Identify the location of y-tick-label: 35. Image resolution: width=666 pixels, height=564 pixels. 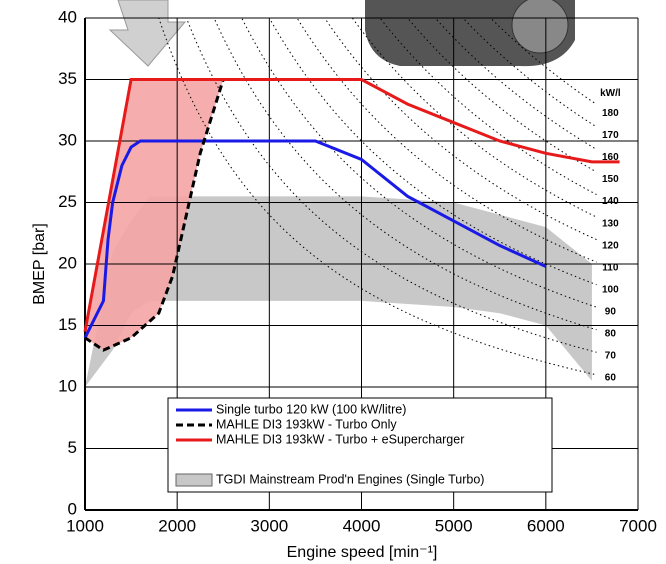
(67, 78).